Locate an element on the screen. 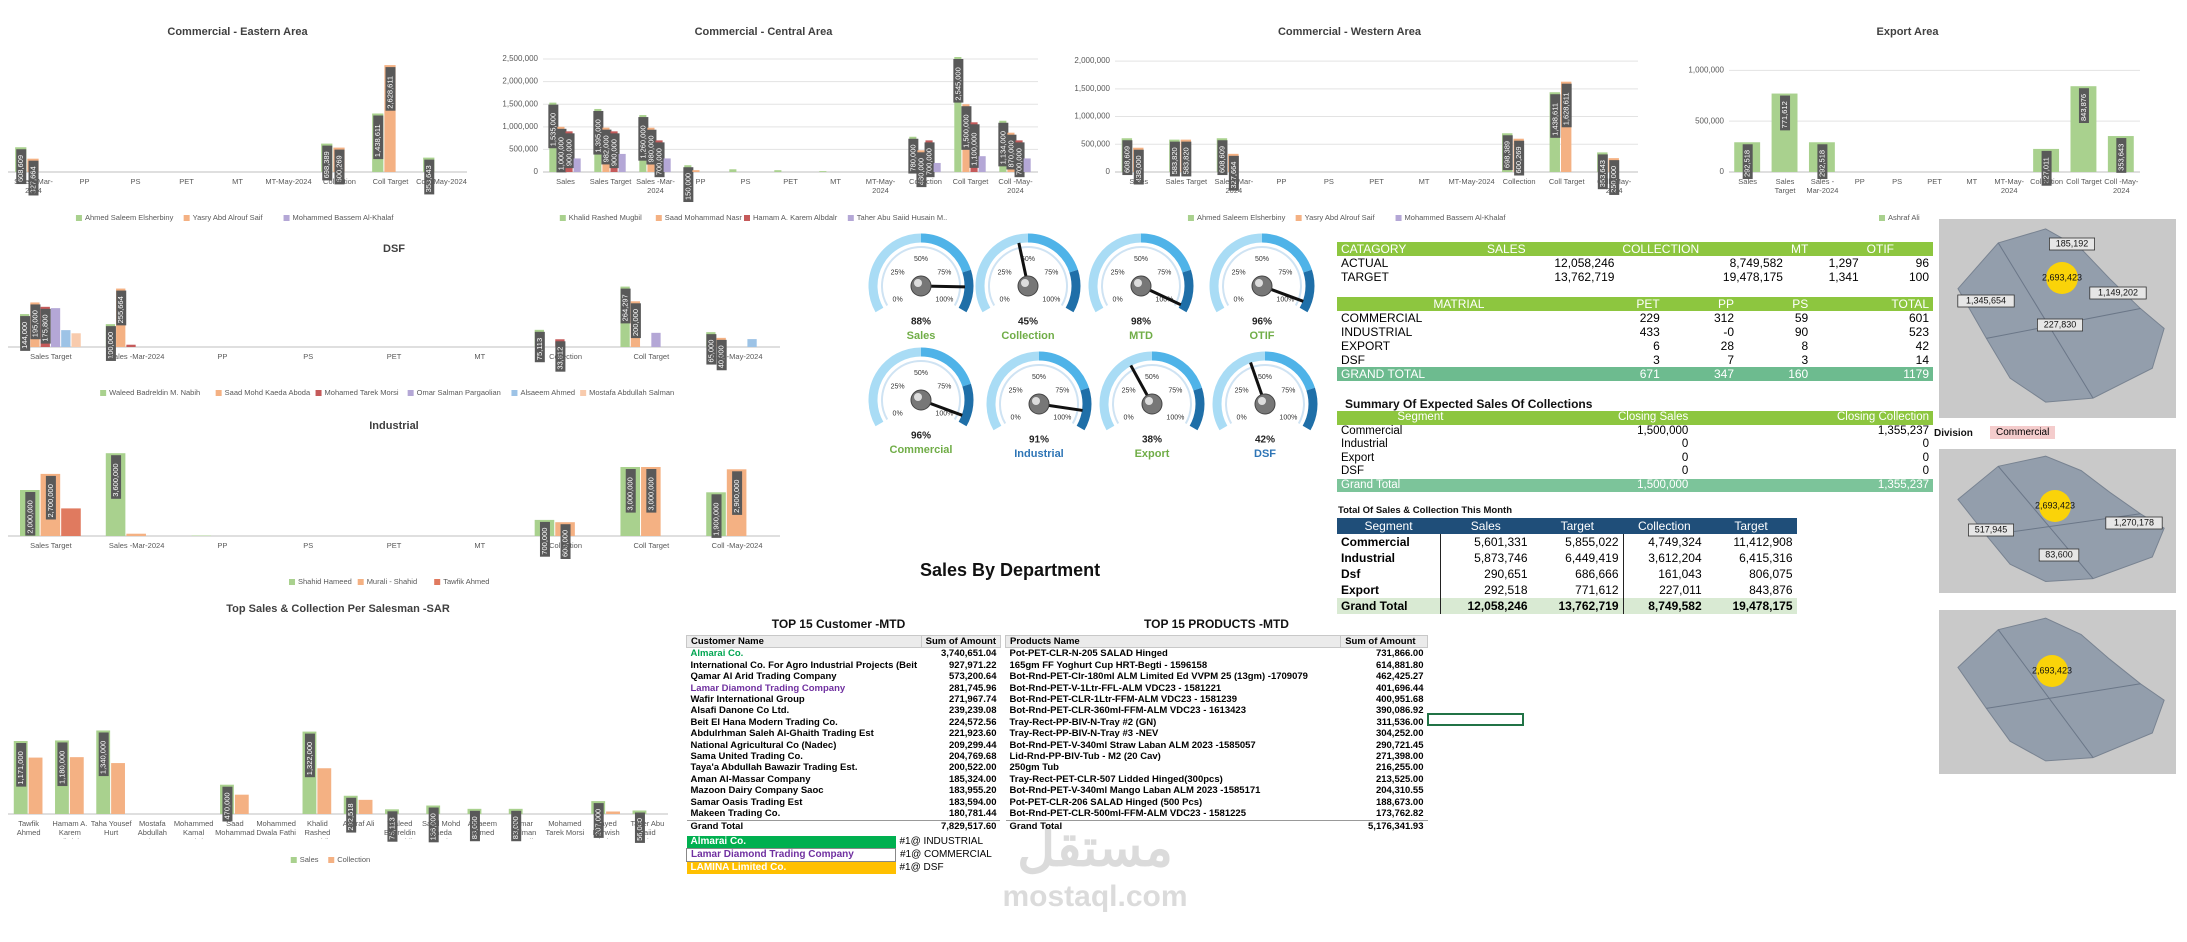 This screenshot has height=942, width=2187. x-tick-label: Sayed Darwish Eltelam is located at coordinates (606, 829).